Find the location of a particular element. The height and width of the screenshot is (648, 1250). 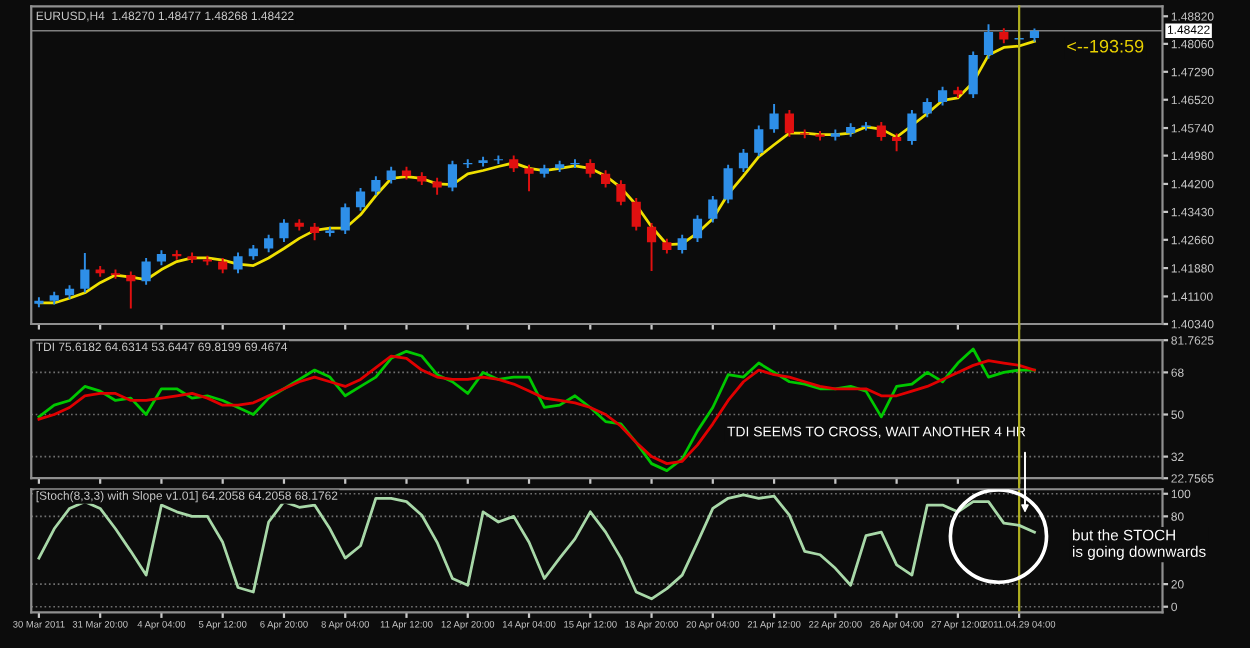

text: <--193:59 is located at coordinates (1105, 46).